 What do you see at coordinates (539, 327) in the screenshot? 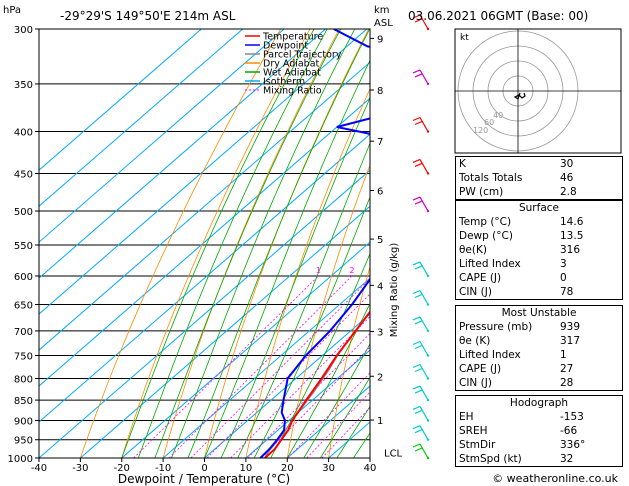
I see `index-row: Pressure (mb) 939` at bounding box center [539, 327].